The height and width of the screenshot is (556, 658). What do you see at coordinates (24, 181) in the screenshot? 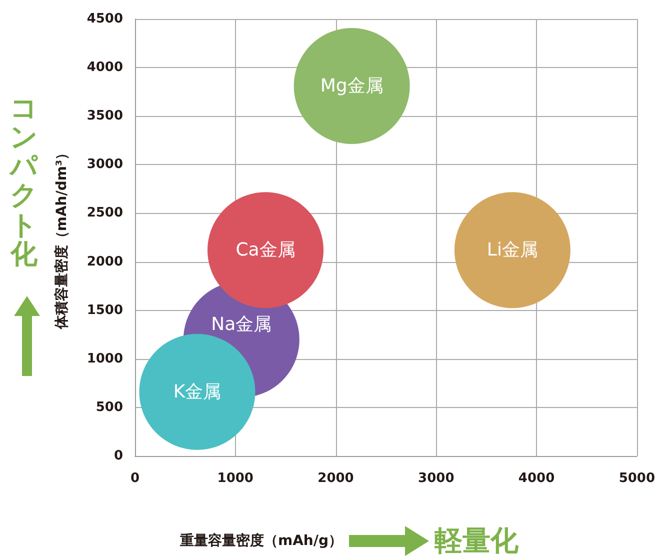
I see `text: コンパクト化` at bounding box center [24, 181].